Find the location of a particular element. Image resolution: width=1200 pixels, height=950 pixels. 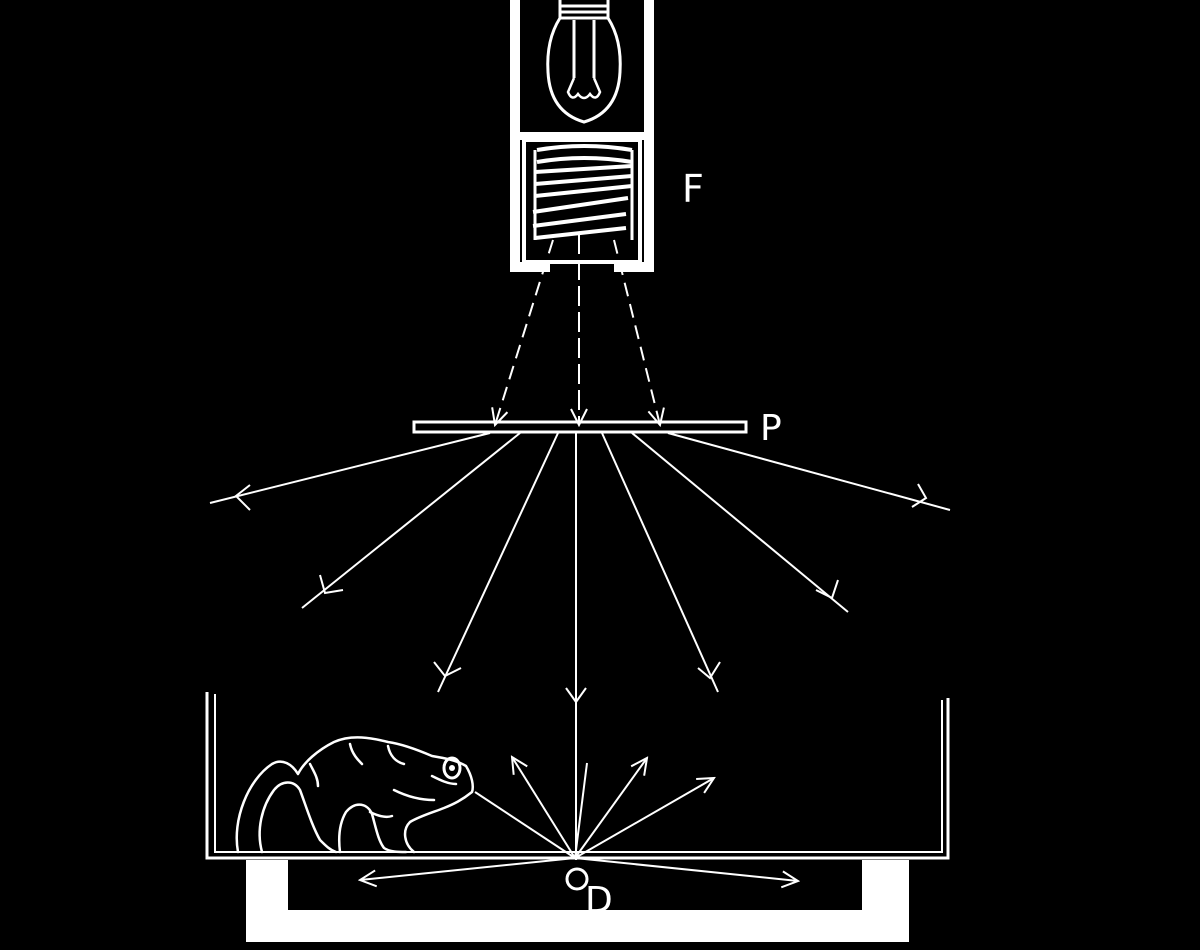

detector-label: D is located at coordinates (599, 900).